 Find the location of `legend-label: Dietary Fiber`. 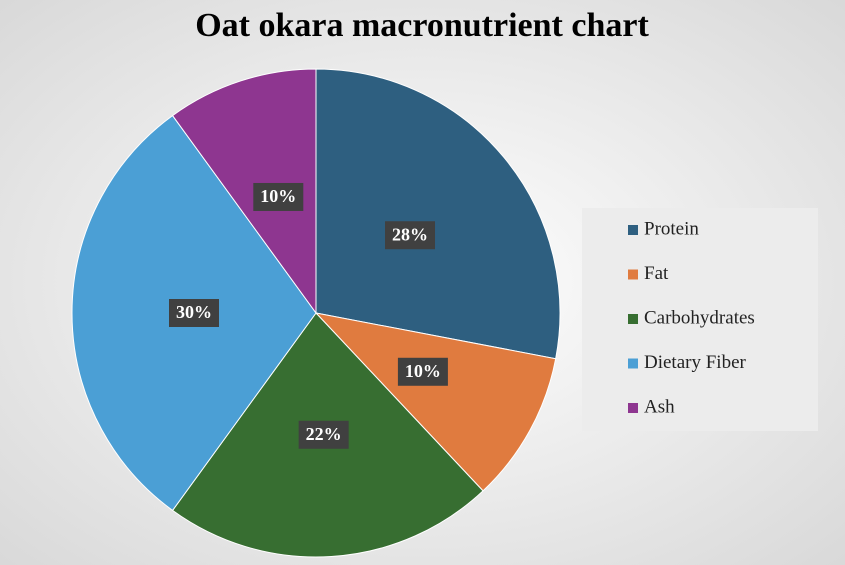

legend-label: Dietary Fiber is located at coordinates (695, 362).